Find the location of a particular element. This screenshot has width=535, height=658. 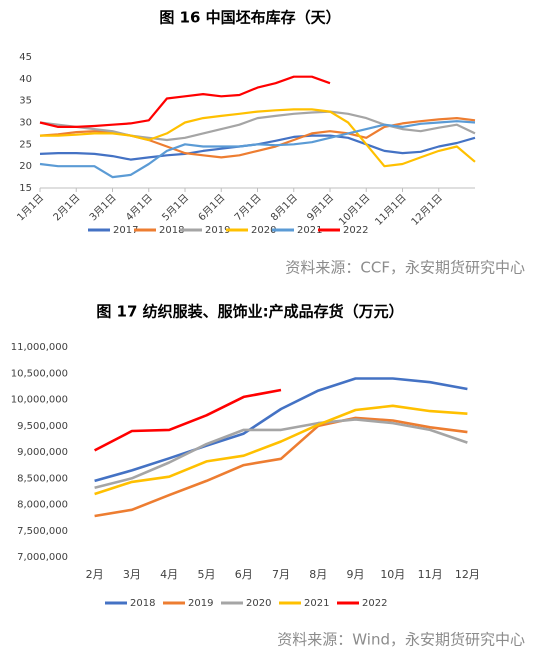

x-tick-label: 9月1日 is located at coordinates (321, 208).